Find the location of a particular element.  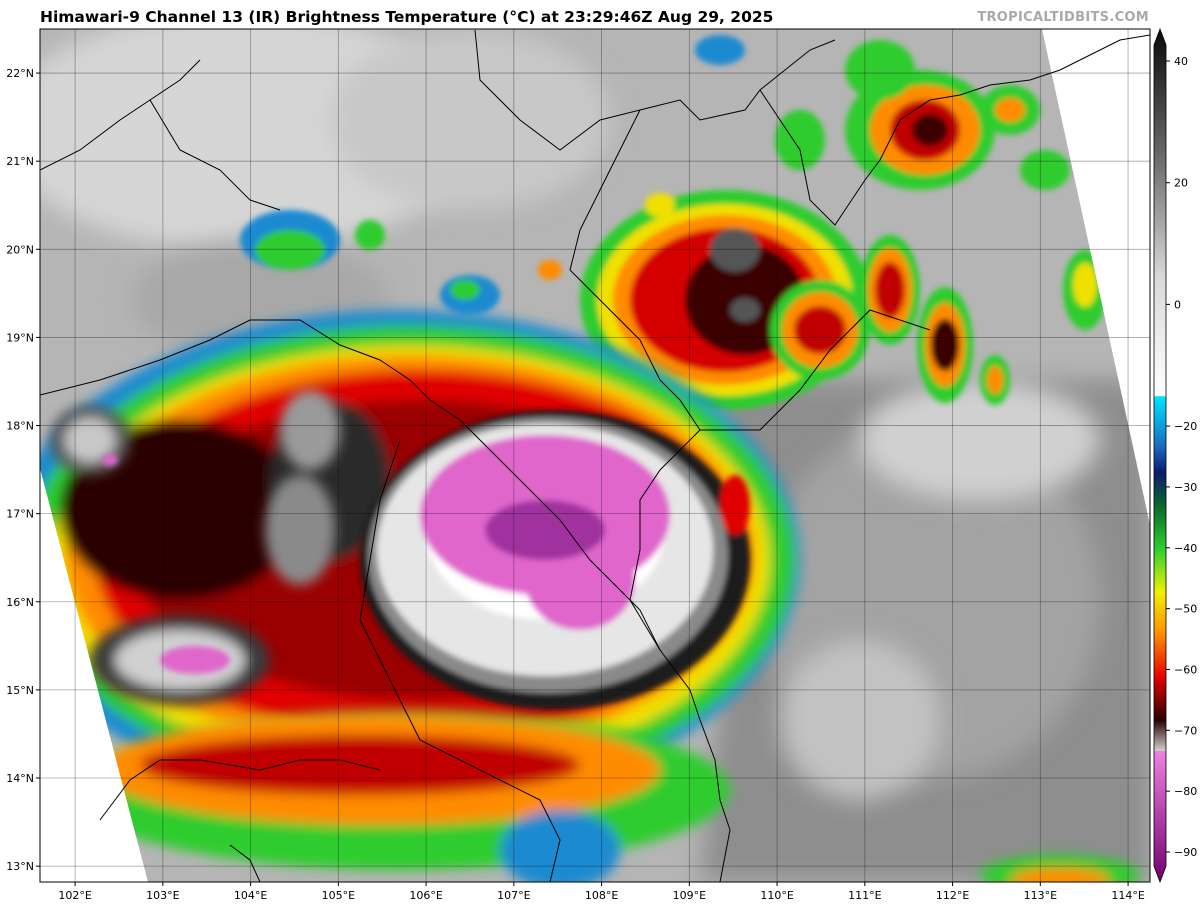

colorbar-tick-label: 40 is located at coordinates (1181, 61).